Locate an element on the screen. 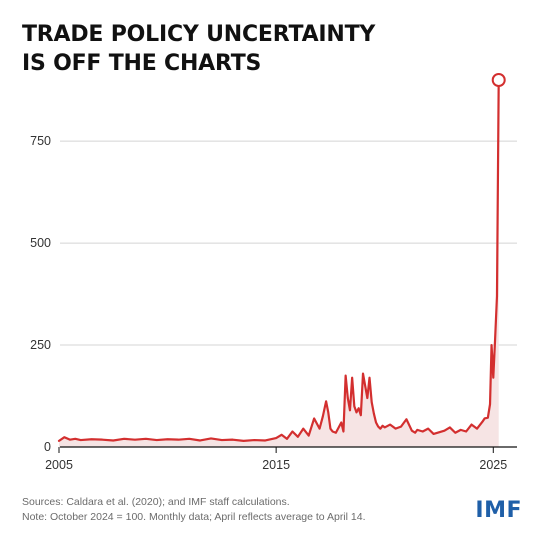  y-tick-label-500: 500 is located at coordinates (40, 243).